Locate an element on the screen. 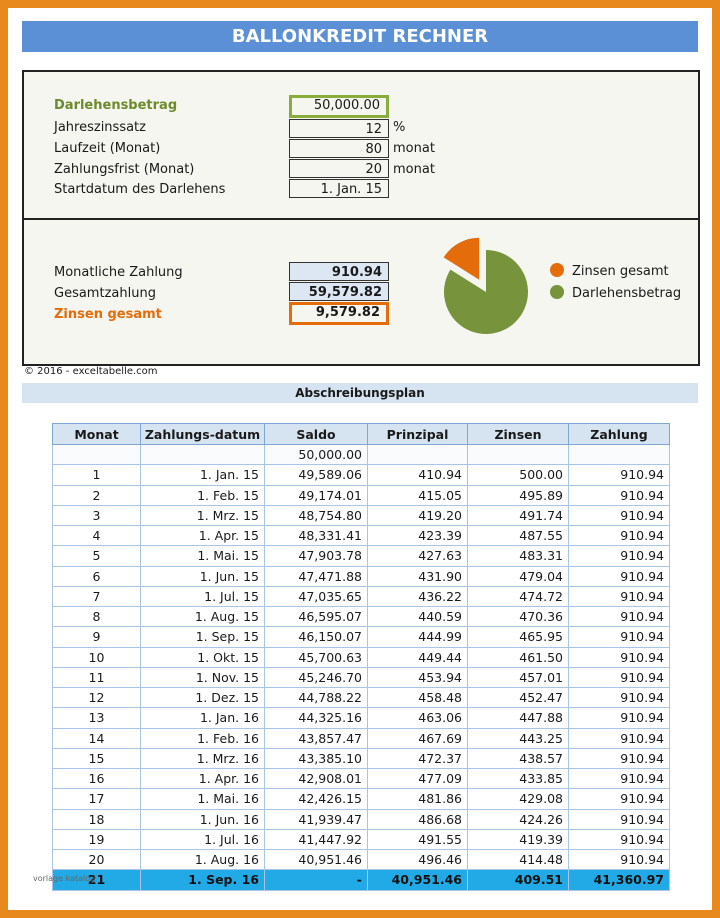 This screenshot has width=720, height=918. table-row: 18 1. Jun. 16 41,939.47 486.68 424.26 910.94 is located at coordinates (361, 819).